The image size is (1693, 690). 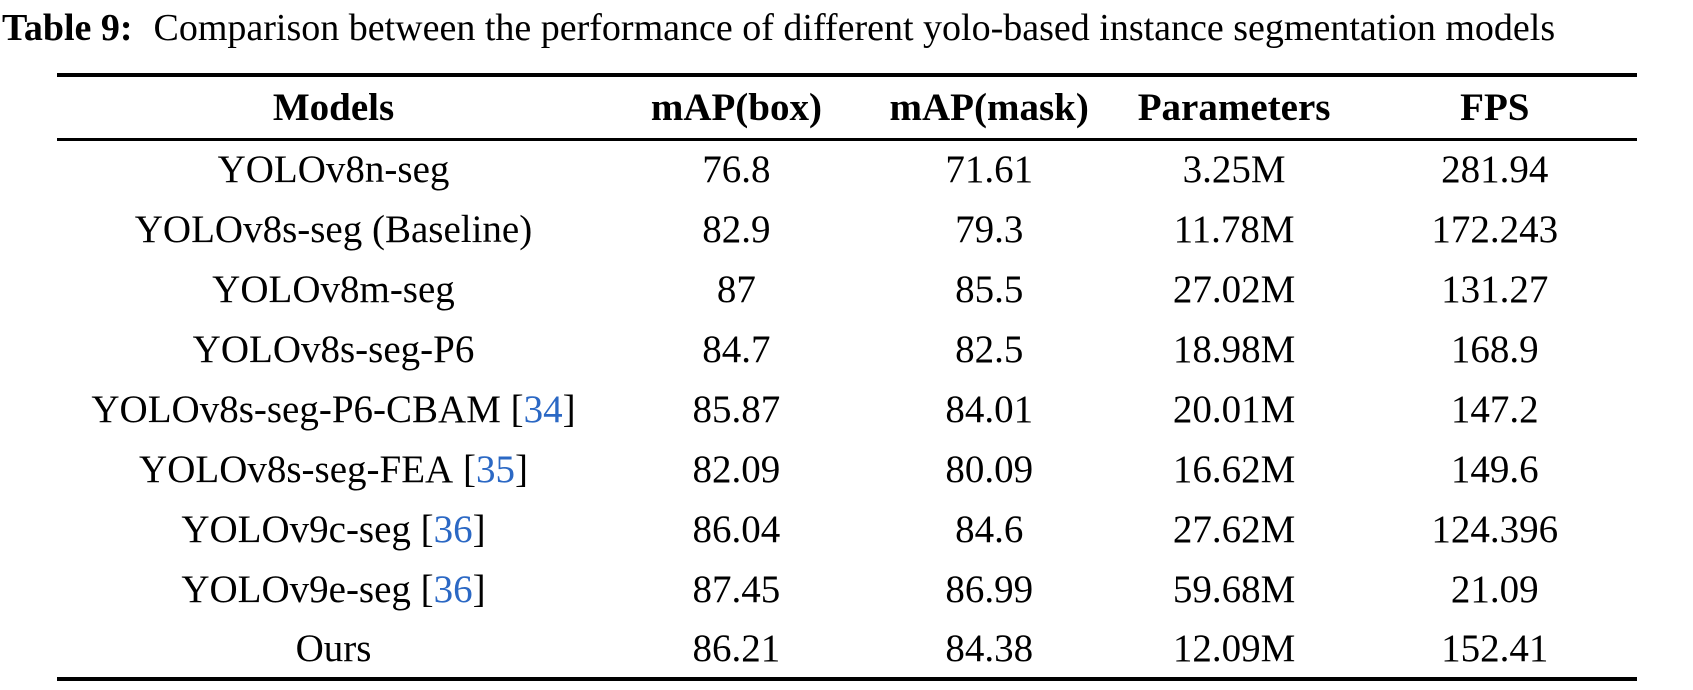 What do you see at coordinates (847, 289) in the screenshot?
I see `table-row: YOLOv8m-seg[] 87 85.5 27.02M 131.27` at bounding box center [847, 289].